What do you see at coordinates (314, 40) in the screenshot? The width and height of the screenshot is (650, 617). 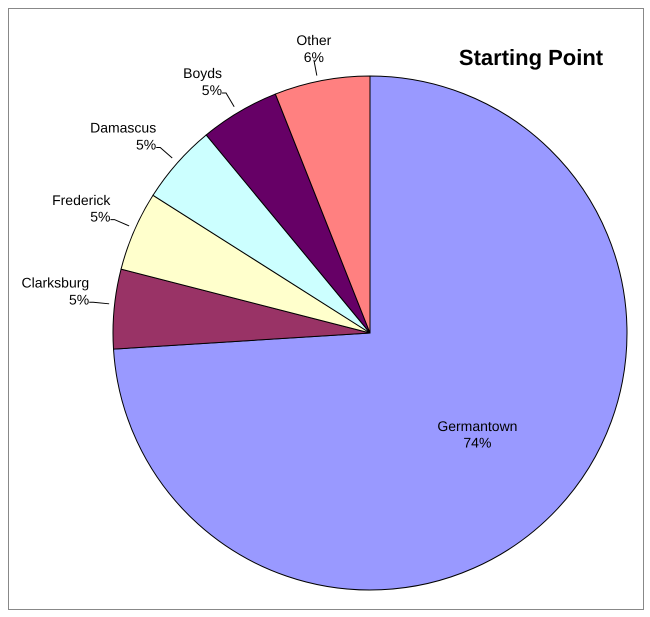 I see `slice-label: Other` at bounding box center [314, 40].